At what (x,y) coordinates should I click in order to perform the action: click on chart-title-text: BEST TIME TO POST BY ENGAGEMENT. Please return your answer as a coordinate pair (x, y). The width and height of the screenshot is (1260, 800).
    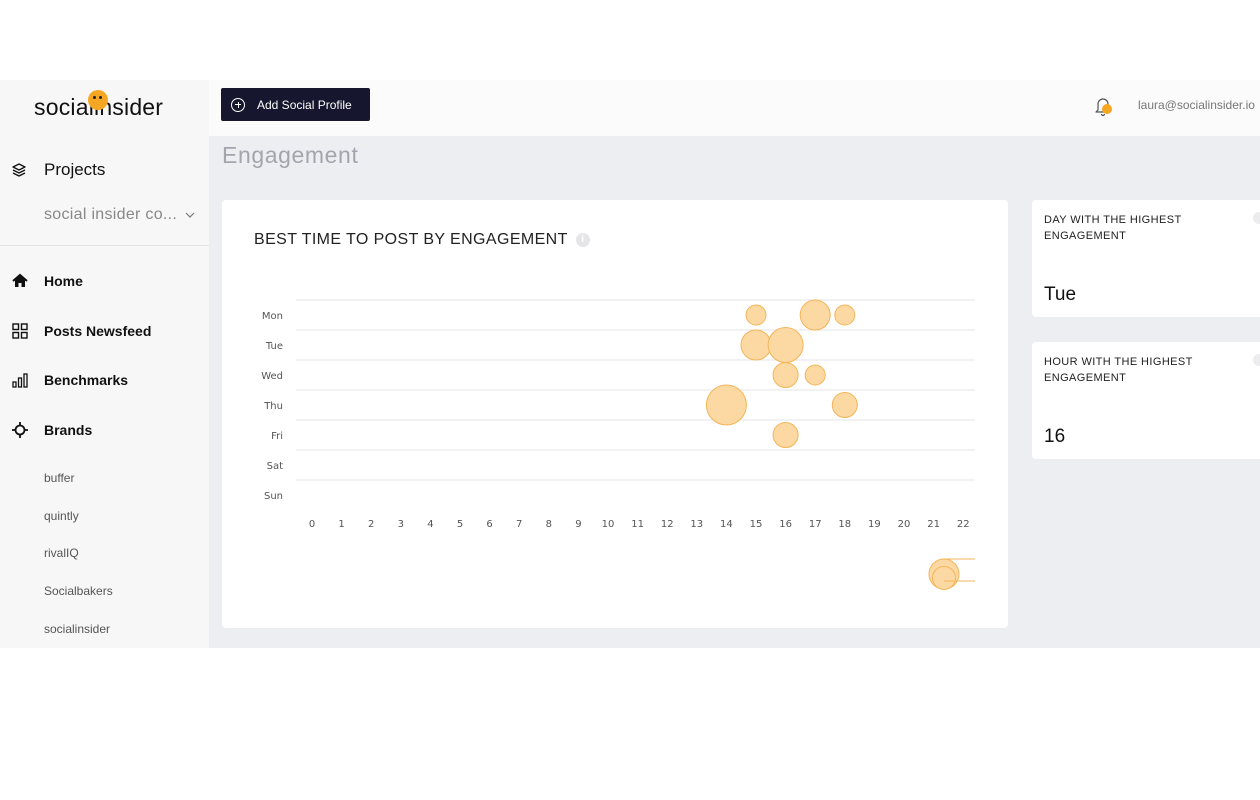
    Looking at the image, I should click on (411, 239).